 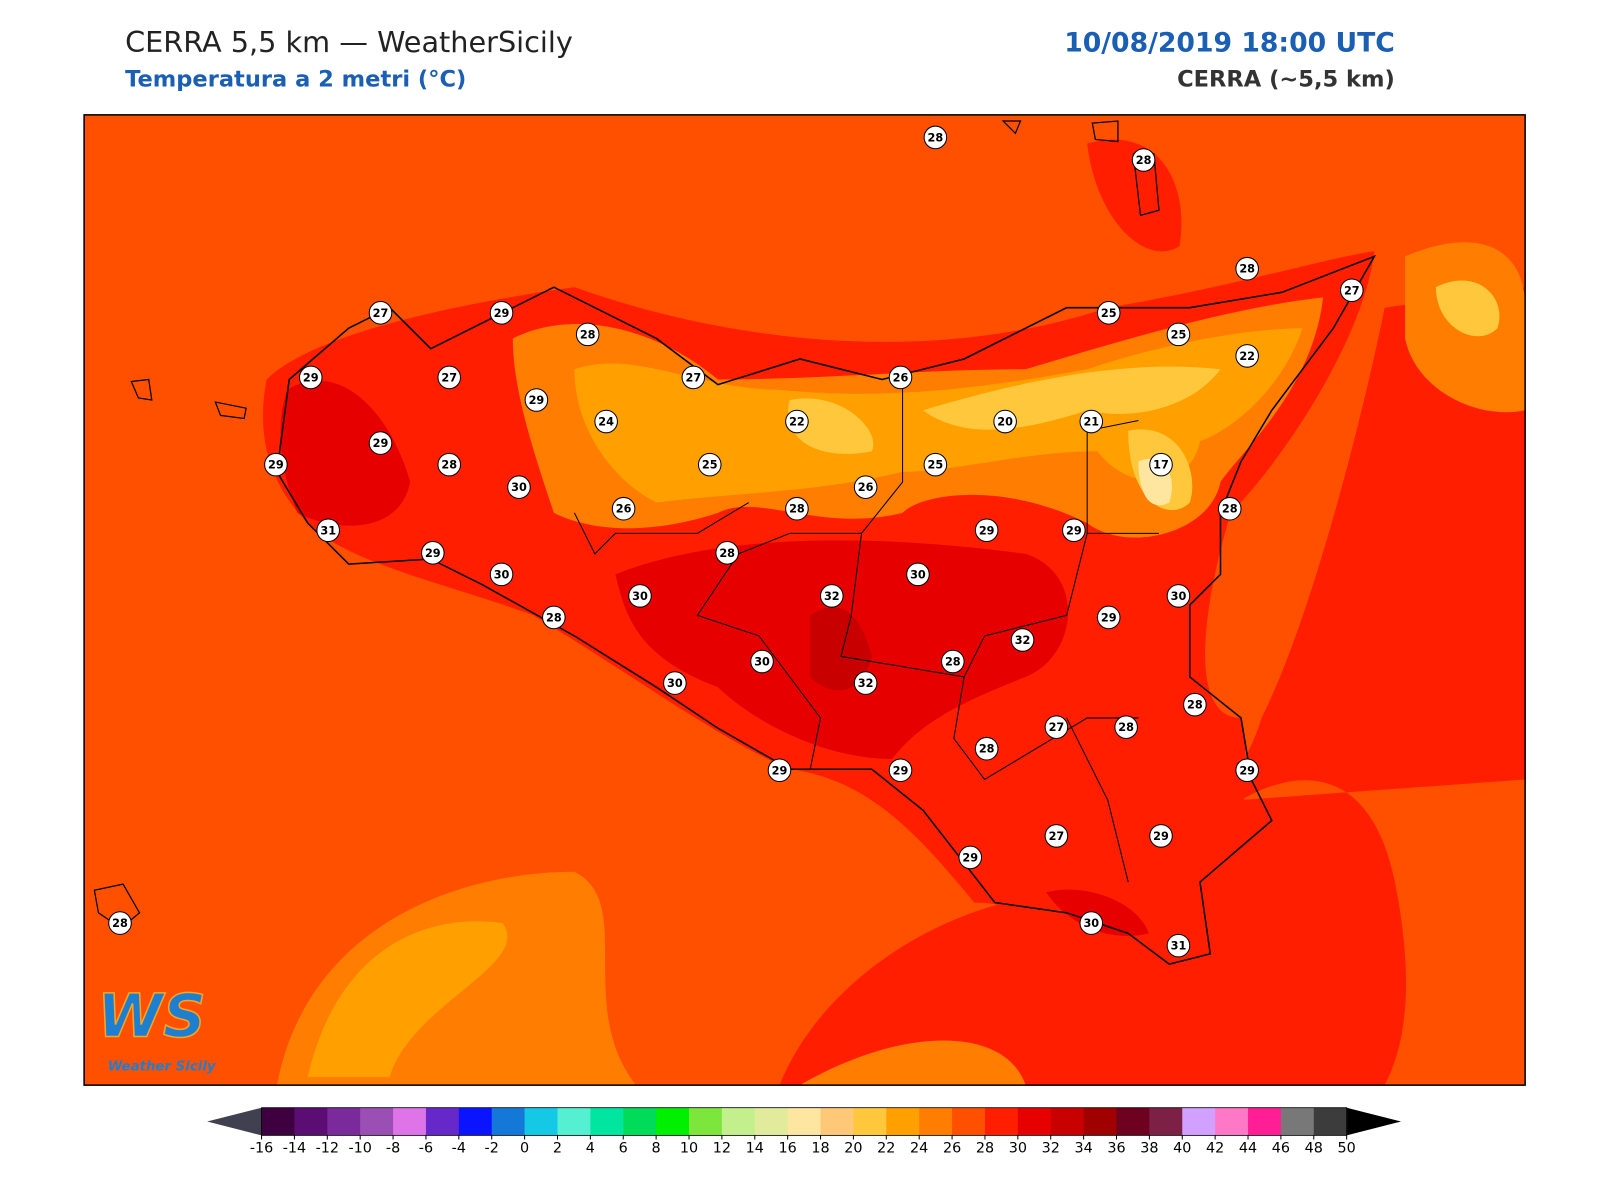 I want to click on colorbar-tick-label: 12, so click(x=722, y=1149).